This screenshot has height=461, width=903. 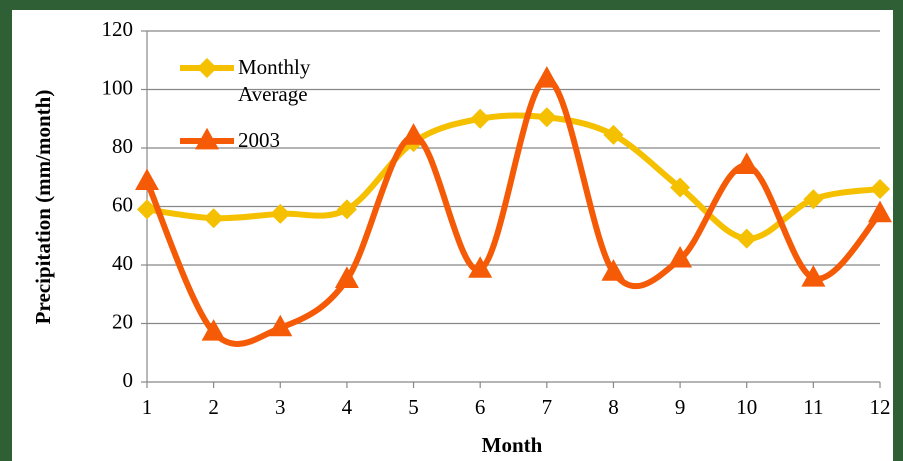 What do you see at coordinates (813, 407) in the screenshot?
I see `x-tick-label: 11` at bounding box center [813, 407].